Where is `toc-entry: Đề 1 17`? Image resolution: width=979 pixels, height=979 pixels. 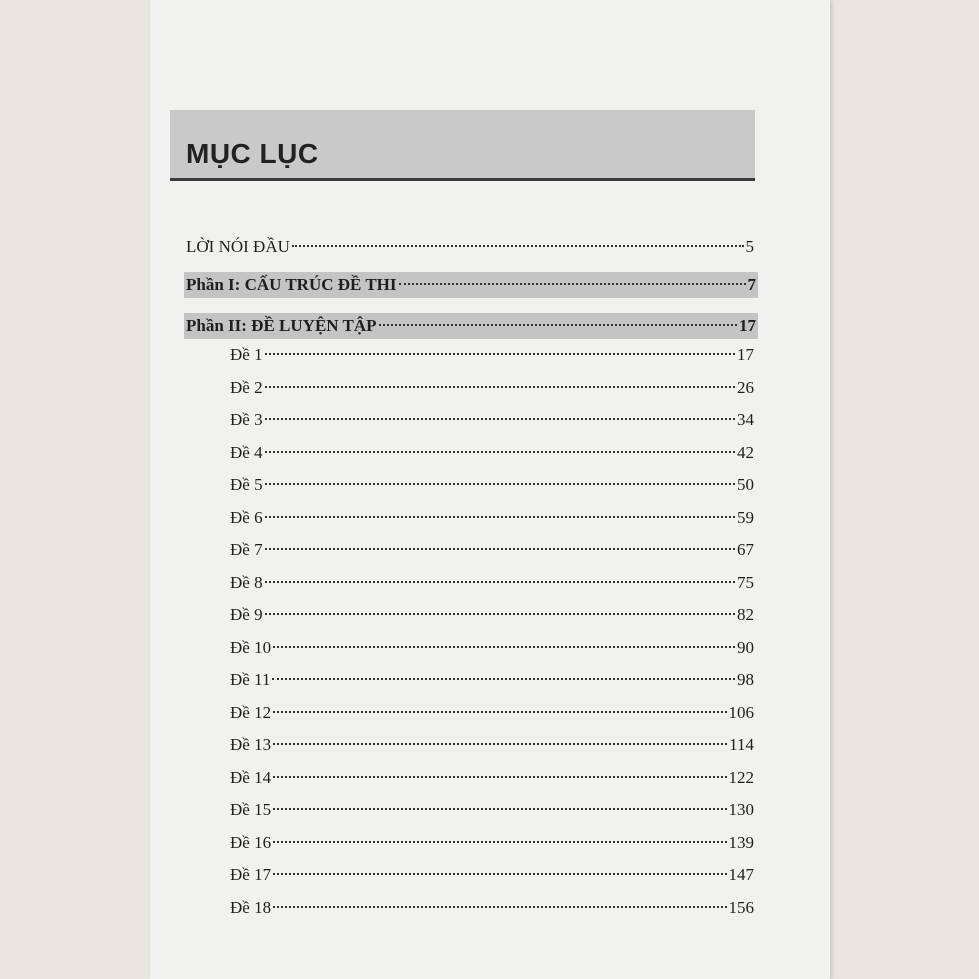
toc-entry: Đề 1 17 is located at coordinates (492, 355).